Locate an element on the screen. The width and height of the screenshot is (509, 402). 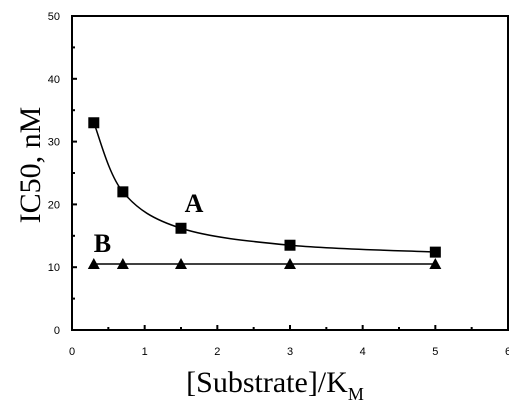
y-tick-label: 50 is located at coordinates (54, 17).